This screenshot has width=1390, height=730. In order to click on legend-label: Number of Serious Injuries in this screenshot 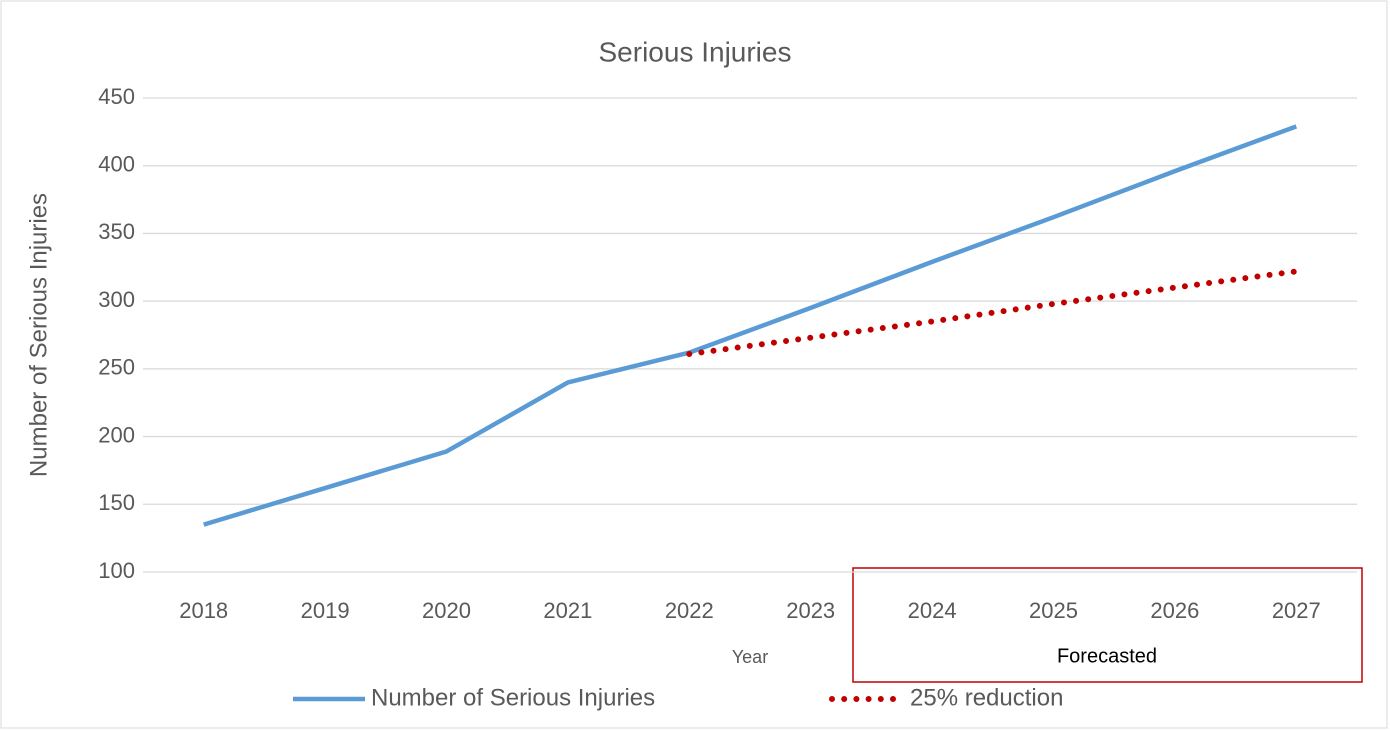, I will do `click(513, 697)`.